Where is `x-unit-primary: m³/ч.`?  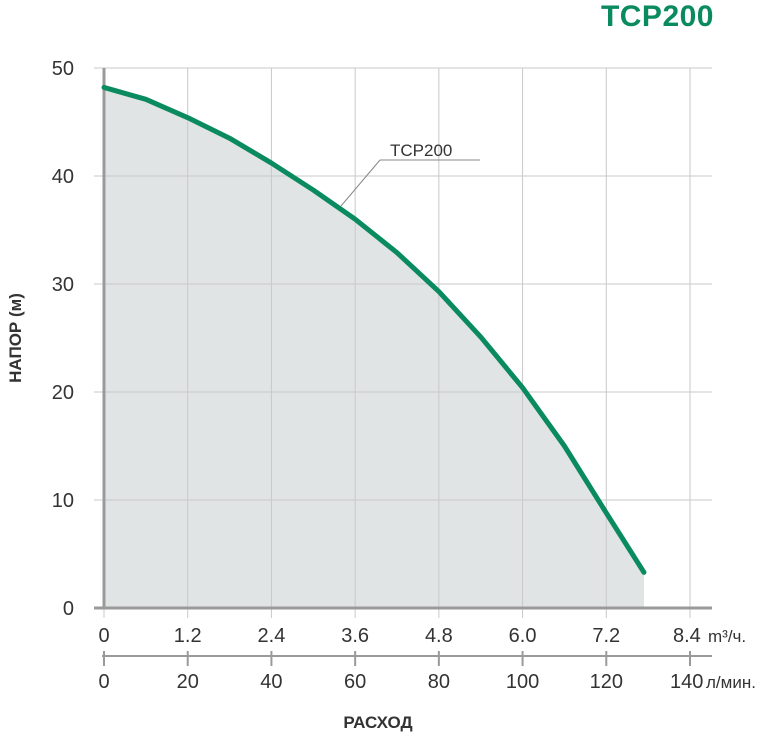
x-unit-primary: m³/ч. is located at coordinates (727, 636).